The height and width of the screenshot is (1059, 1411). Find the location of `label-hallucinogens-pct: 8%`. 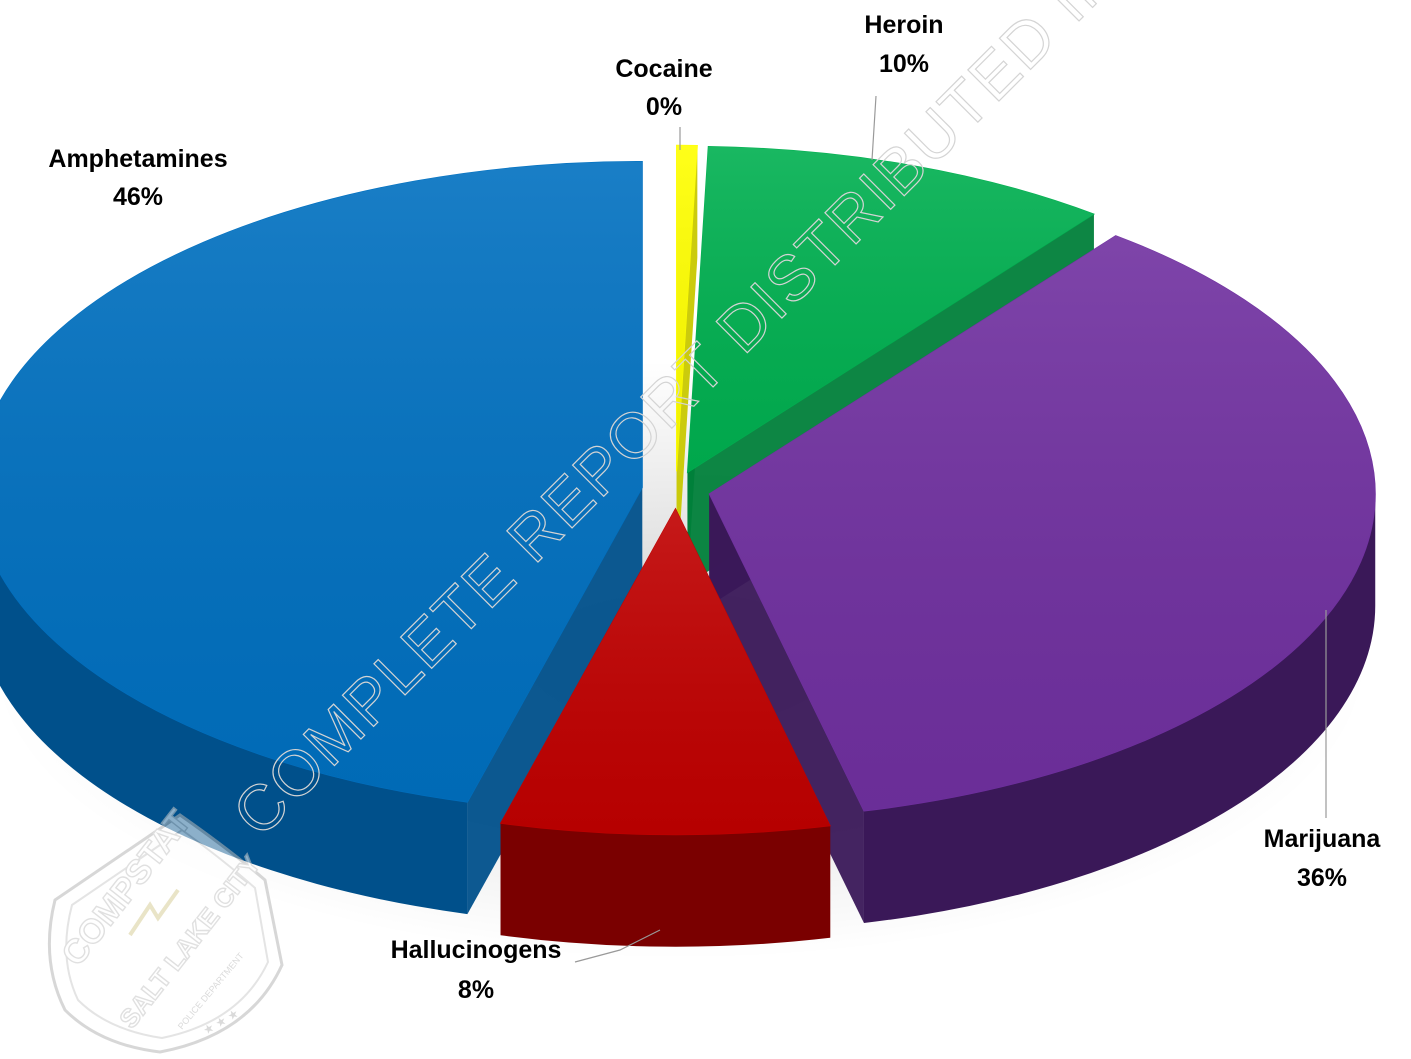

label-hallucinogens-pct: 8% is located at coordinates (476, 990).